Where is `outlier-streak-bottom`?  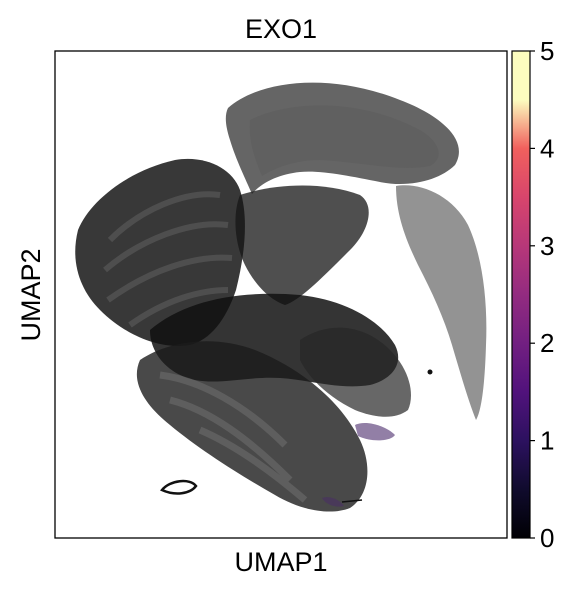 outlier-streak-bottom is located at coordinates (352, 501).